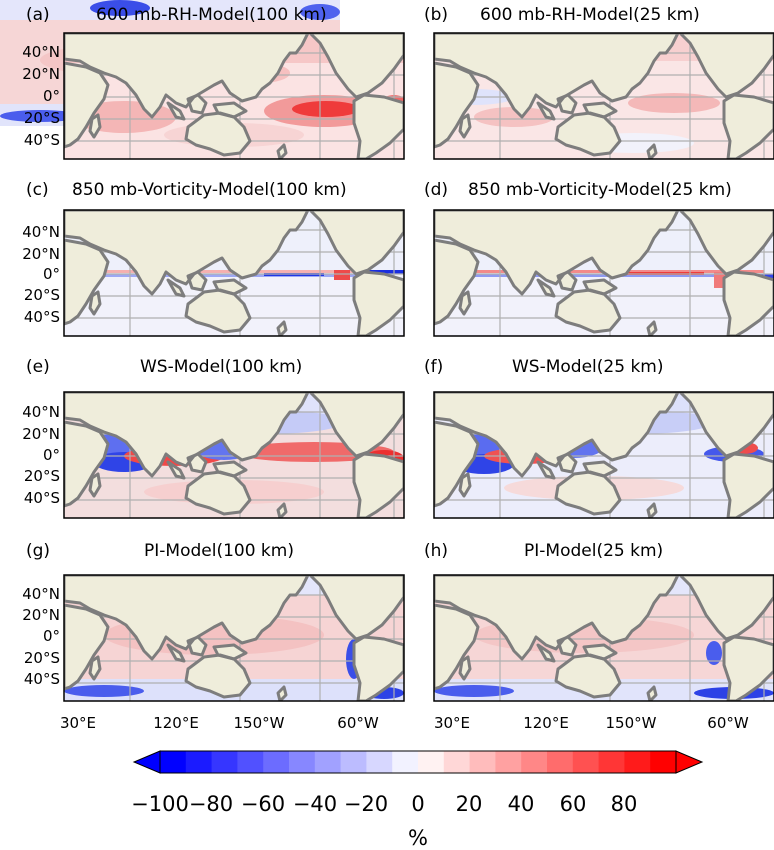  What do you see at coordinates (624, 804) in the screenshot?
I see `colorbar-tick: 80` at bounding box center [624, 804].